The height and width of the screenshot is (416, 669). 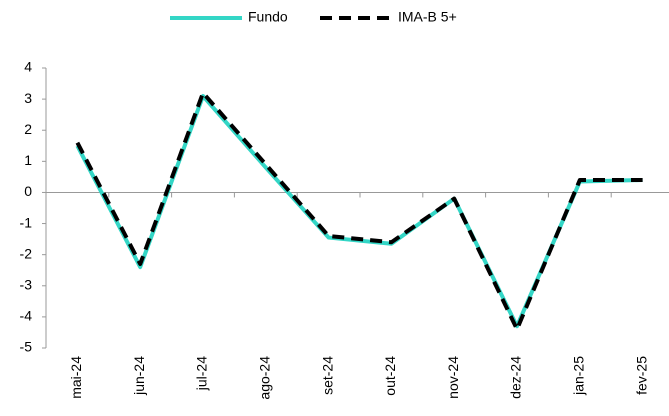 I want to click on x-tick-label: dez-24, so click(x=516, y=377).